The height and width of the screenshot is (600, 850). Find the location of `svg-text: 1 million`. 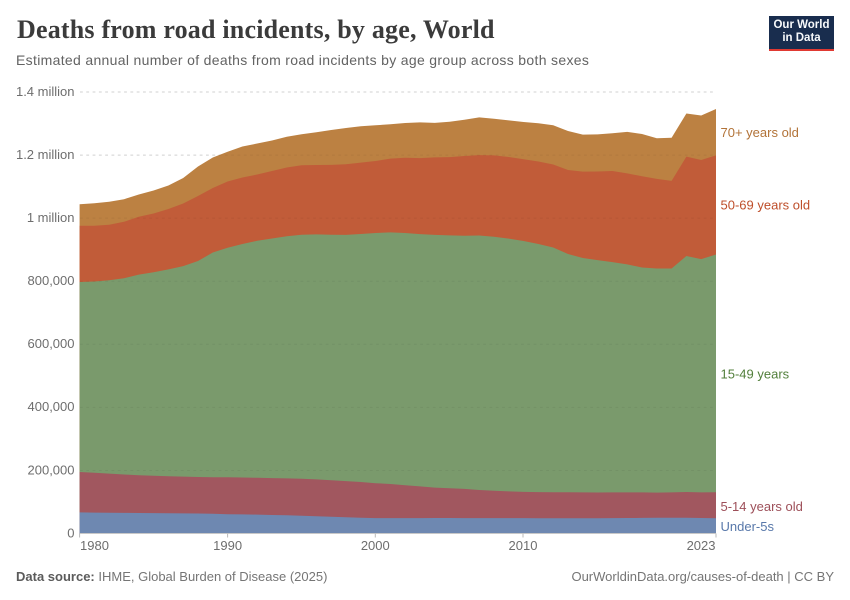

svg-text: 1 million is located at coordinates (51, 217).